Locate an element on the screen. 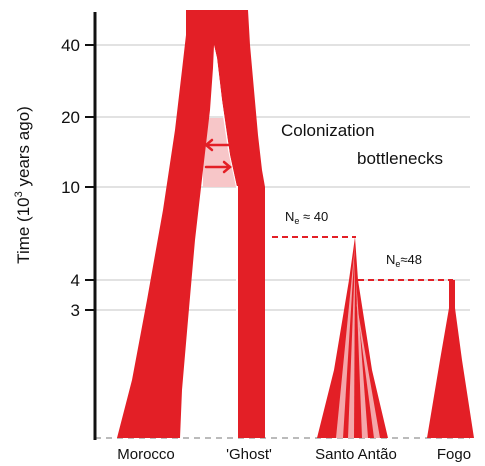 The image size is (485, 466). tick-label-10: 10 is located at coordinates (70, 187).